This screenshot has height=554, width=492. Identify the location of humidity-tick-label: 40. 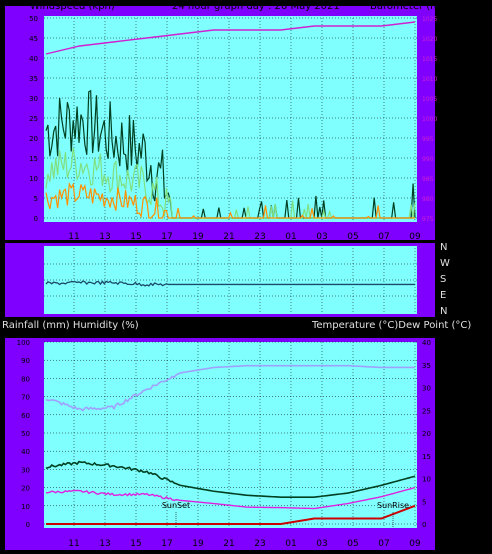
(25, 452).